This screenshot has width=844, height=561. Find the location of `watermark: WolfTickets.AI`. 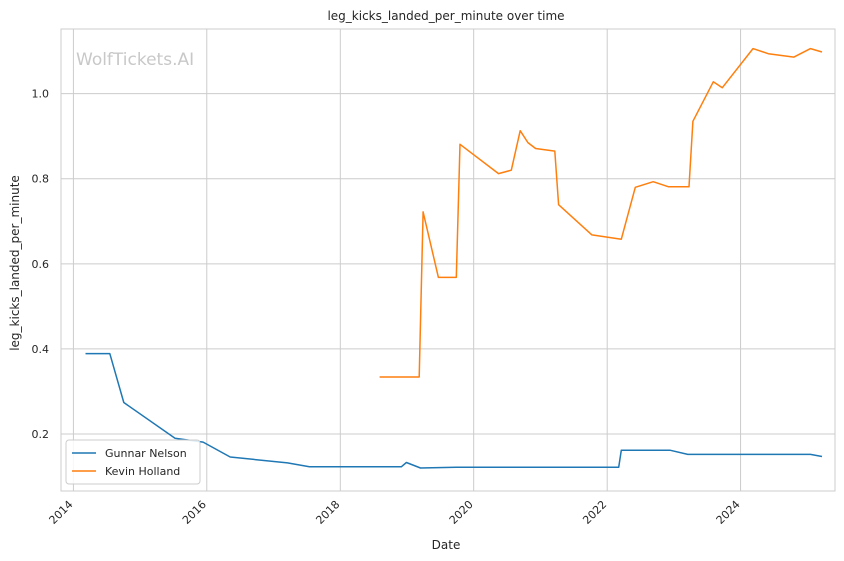

watermark: WolfTickets.AI is located at coordinates (135, 60).